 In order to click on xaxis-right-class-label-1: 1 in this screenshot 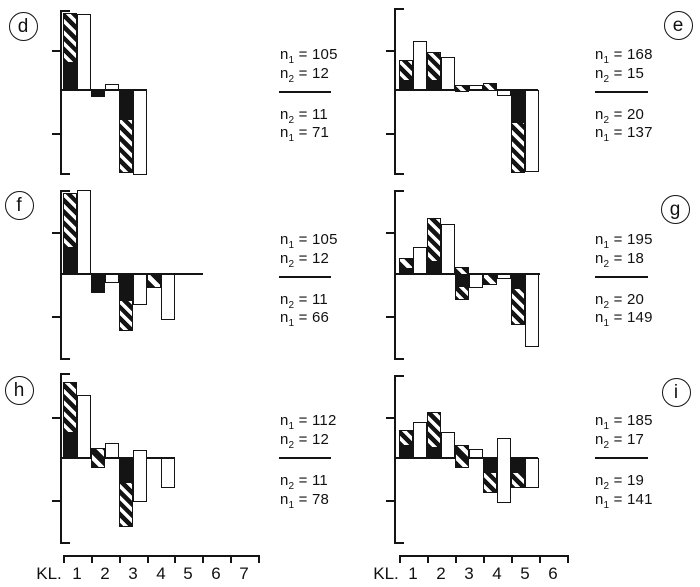, I will do `click(413, 573)`.